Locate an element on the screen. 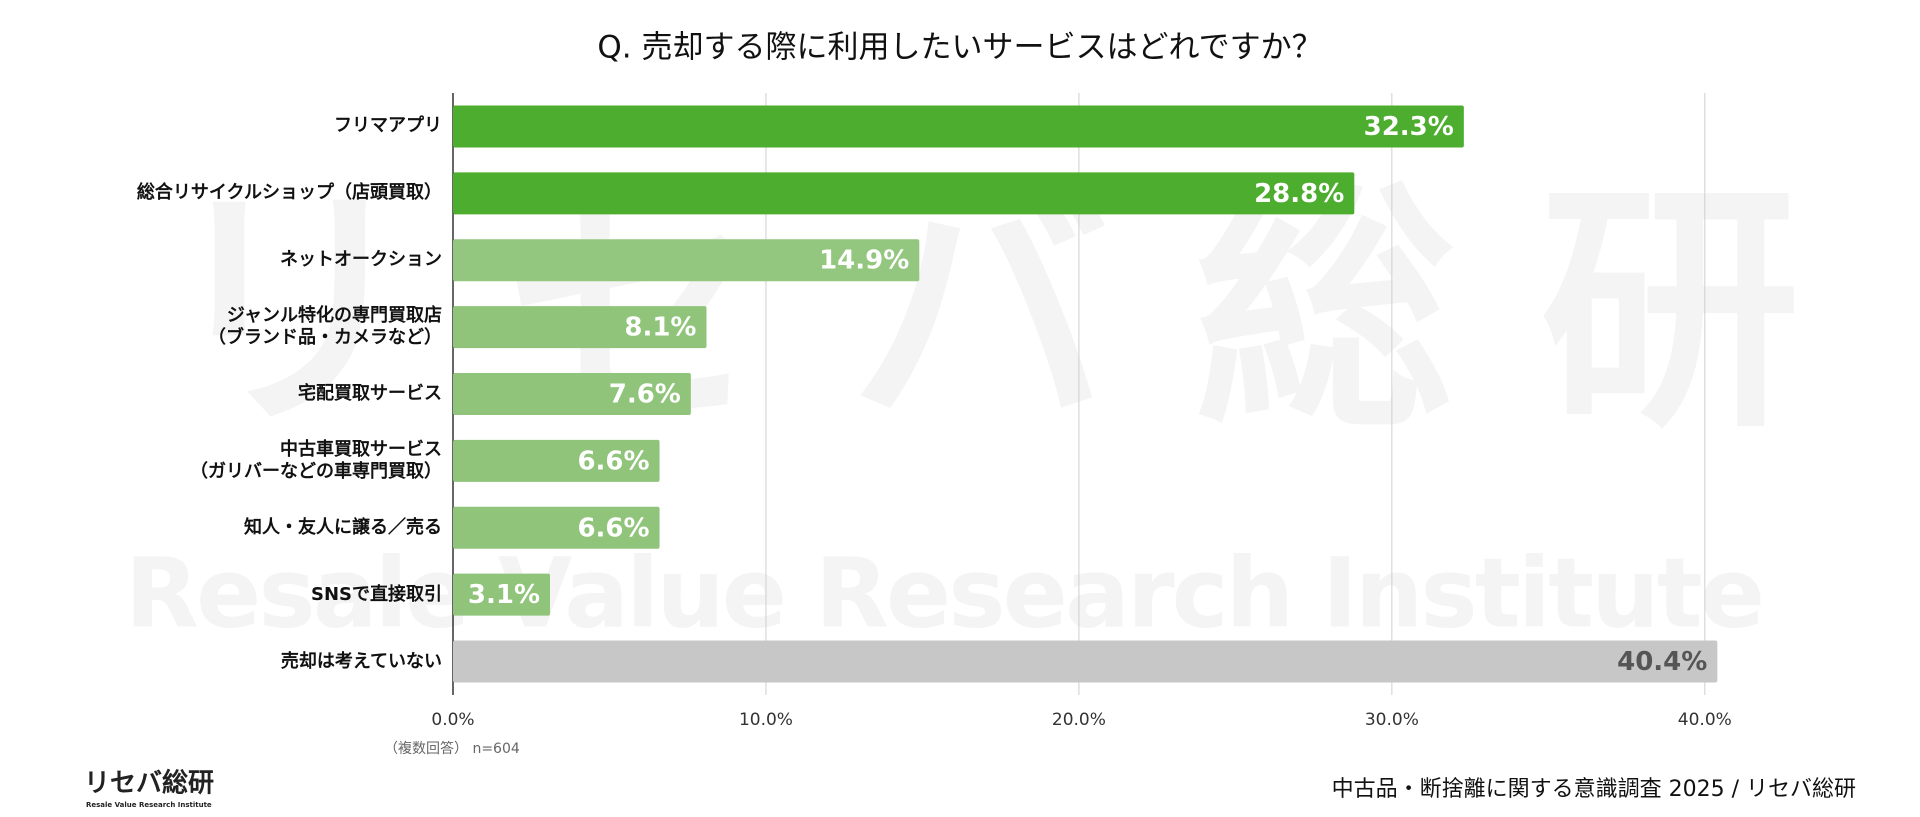  category-label: 宅配買取サービス is located at coordinates (370, 393).